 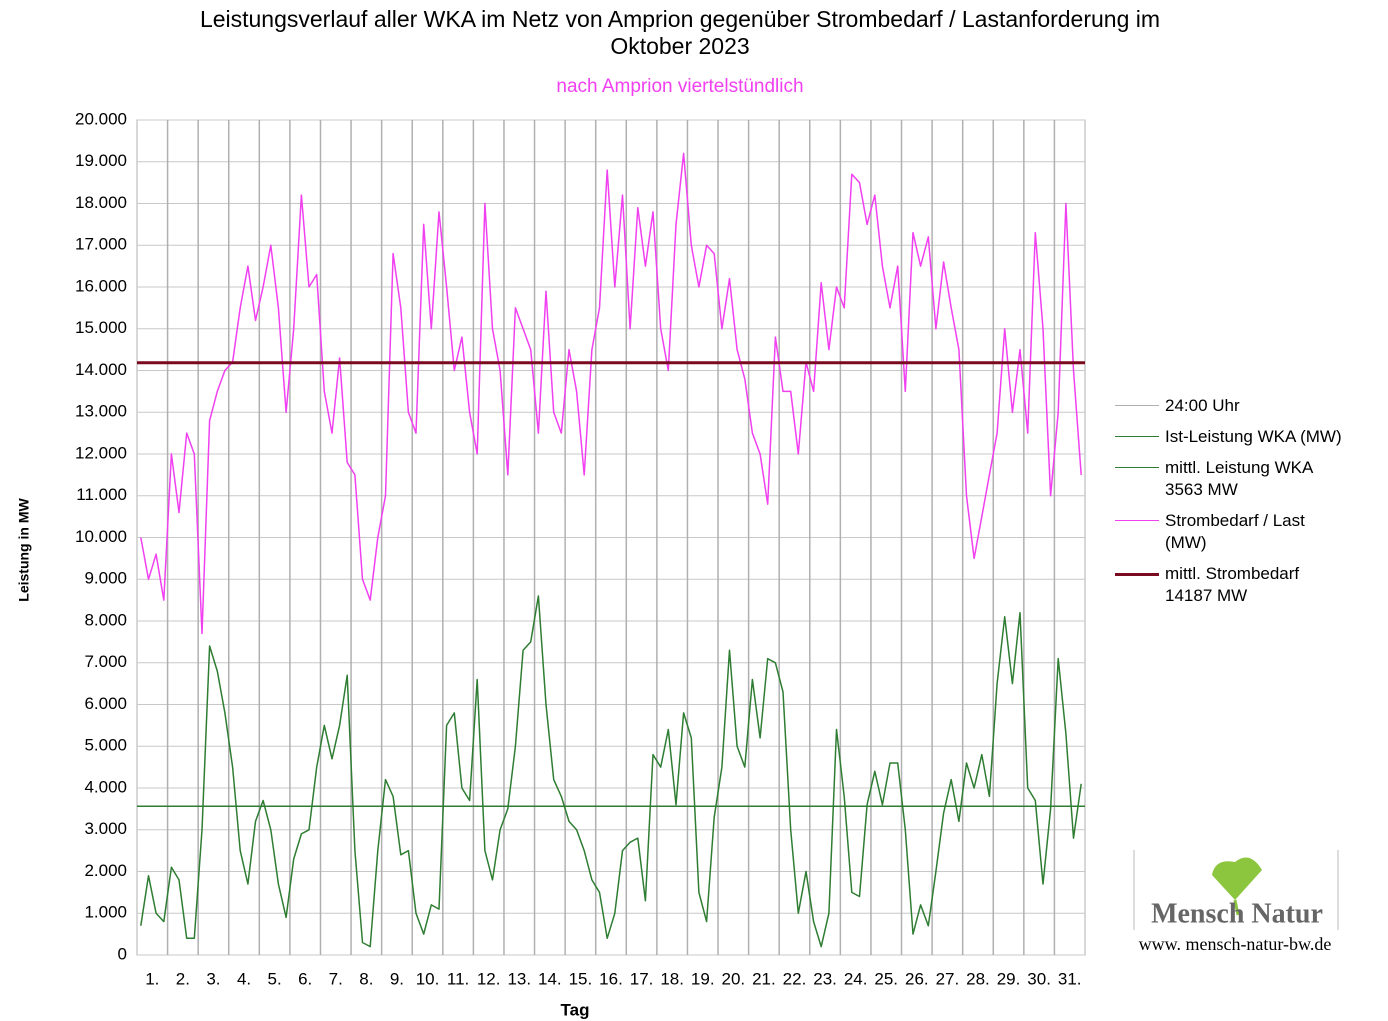 I want to click on x-tick-label: 1., so click(x=152, y=978).